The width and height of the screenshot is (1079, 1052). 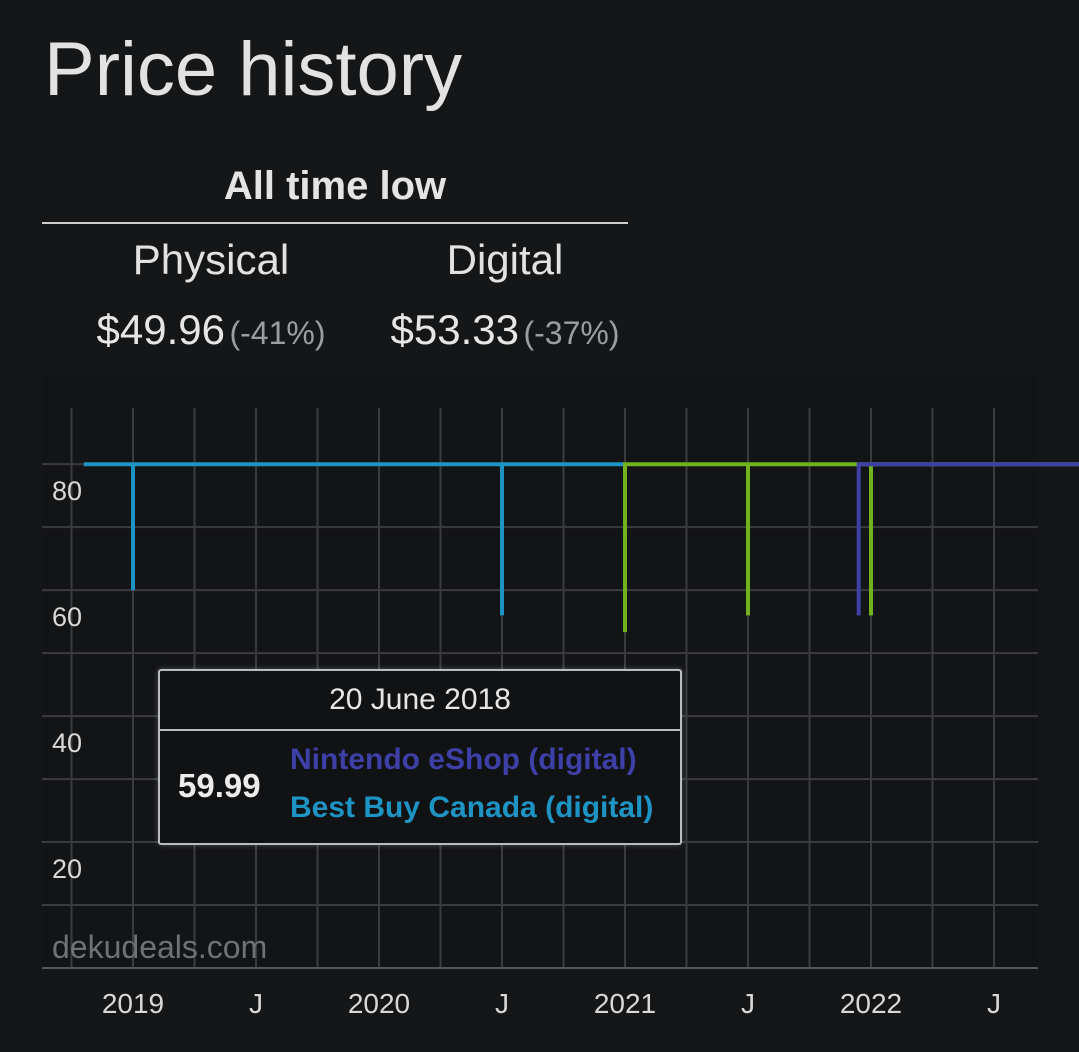 What do you see at coordinates (67, 617) in the screenshot?
I see `y-tick-label: 60` at bounding box center [67, 617].